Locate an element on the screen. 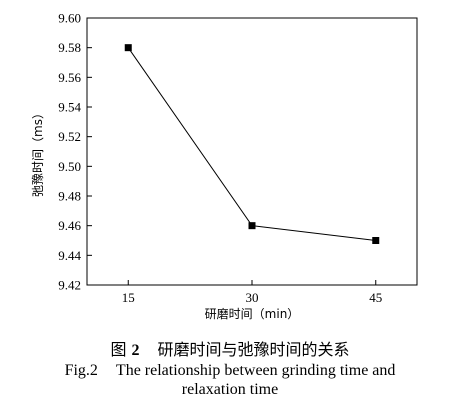 The height and width of the screenshot is (410, 460). x-axis-label: 研磨时间（min） is located at coordinates (252, 314).